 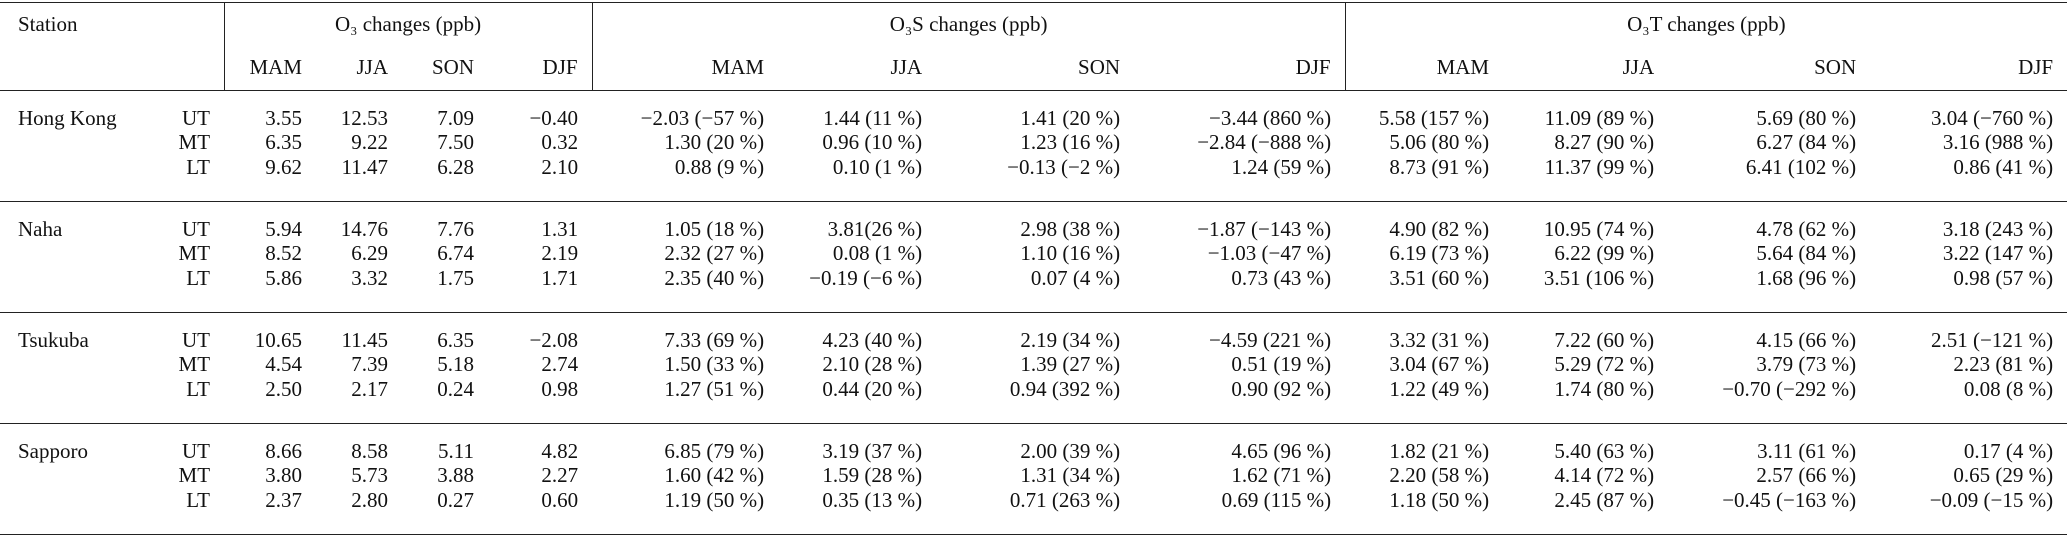 I want to click on value-cell: 2.20 (58 %), so click(x=1439, y=475).